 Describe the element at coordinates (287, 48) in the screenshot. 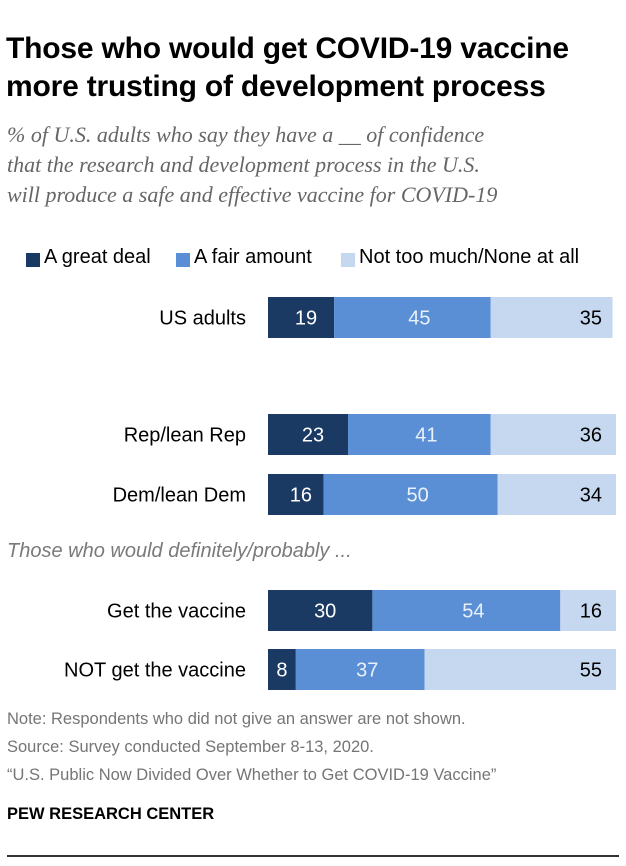

I see `chart-title-line-1: Those who would get COVID-19 vaccine` at that location.